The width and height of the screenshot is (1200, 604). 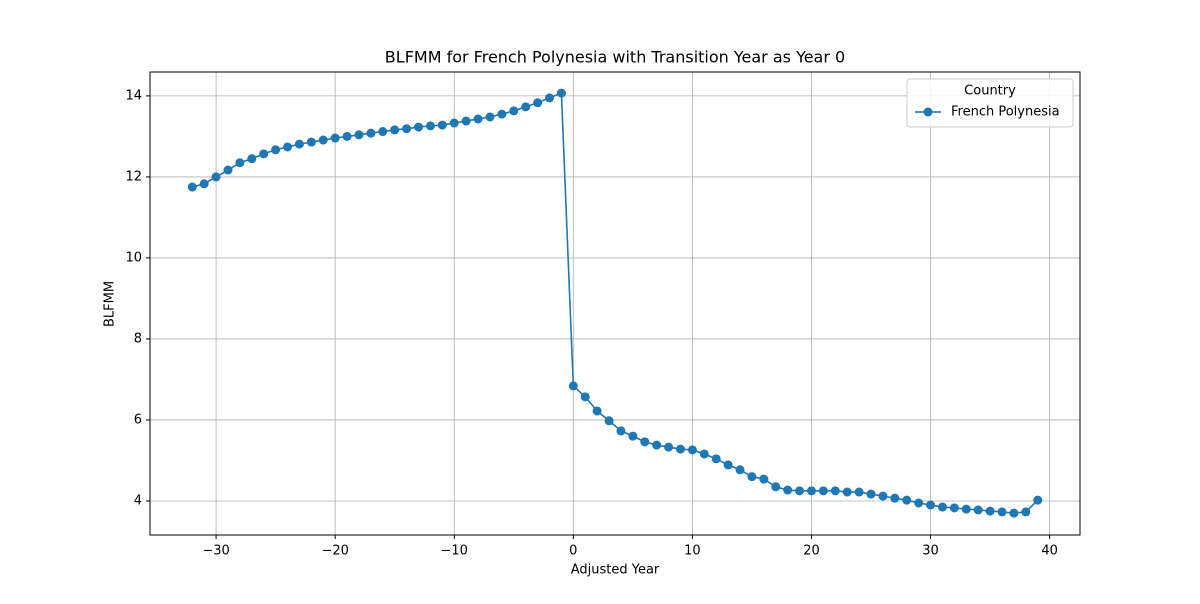 I want to click on x-tick-label: 0, so click(x=573, y=551).